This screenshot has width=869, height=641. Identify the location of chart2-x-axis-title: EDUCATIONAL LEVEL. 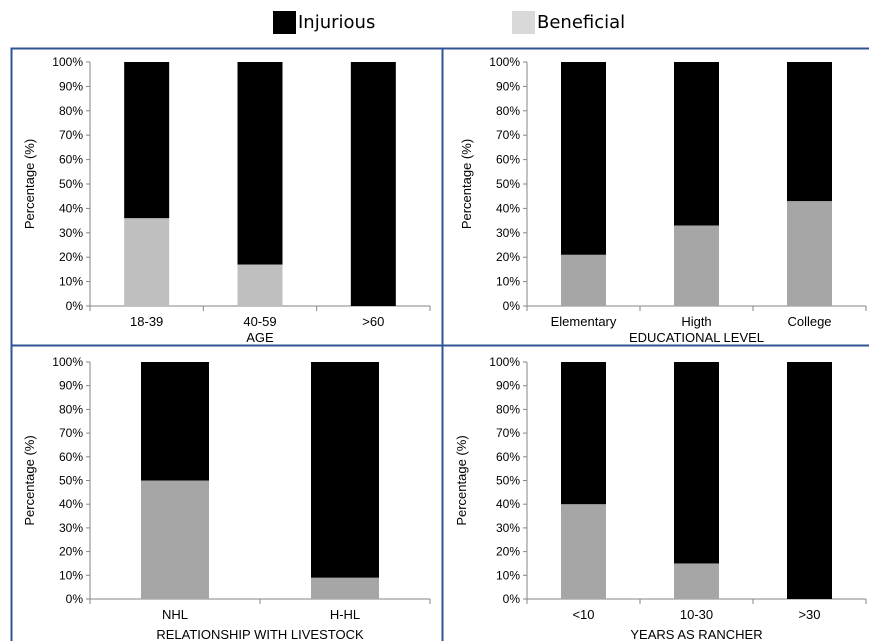
(696, 337).